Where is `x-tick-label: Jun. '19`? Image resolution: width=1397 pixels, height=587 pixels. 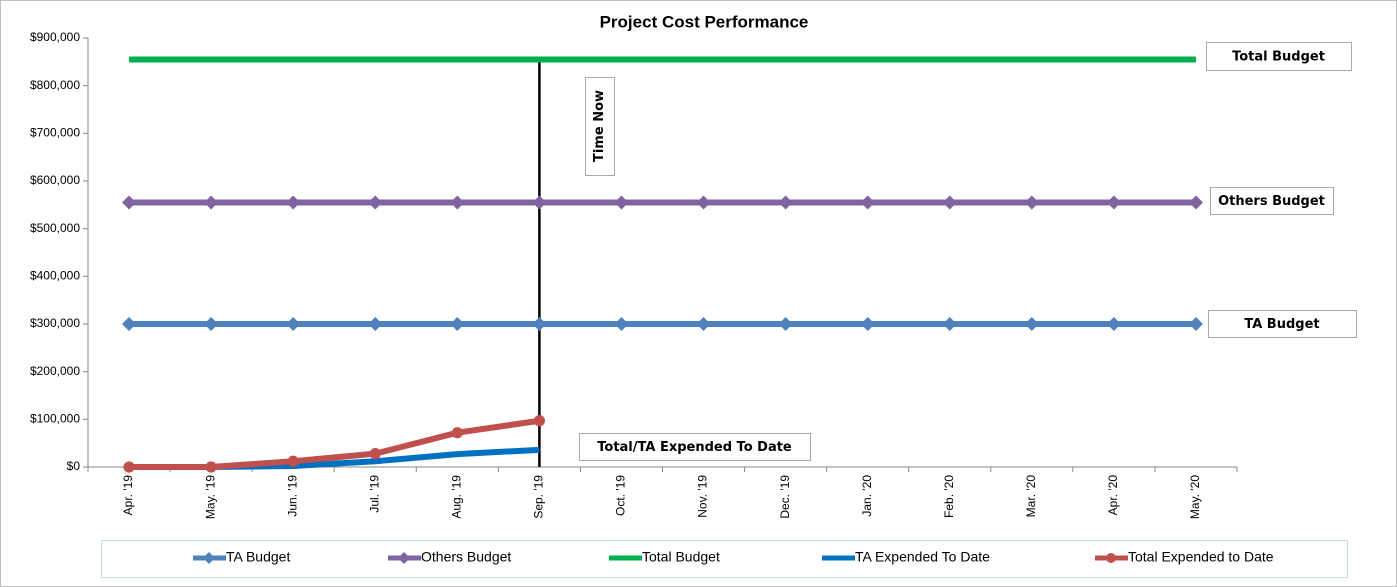
x-tick-label: Jun. '19 is located at coordinates (292, 496).